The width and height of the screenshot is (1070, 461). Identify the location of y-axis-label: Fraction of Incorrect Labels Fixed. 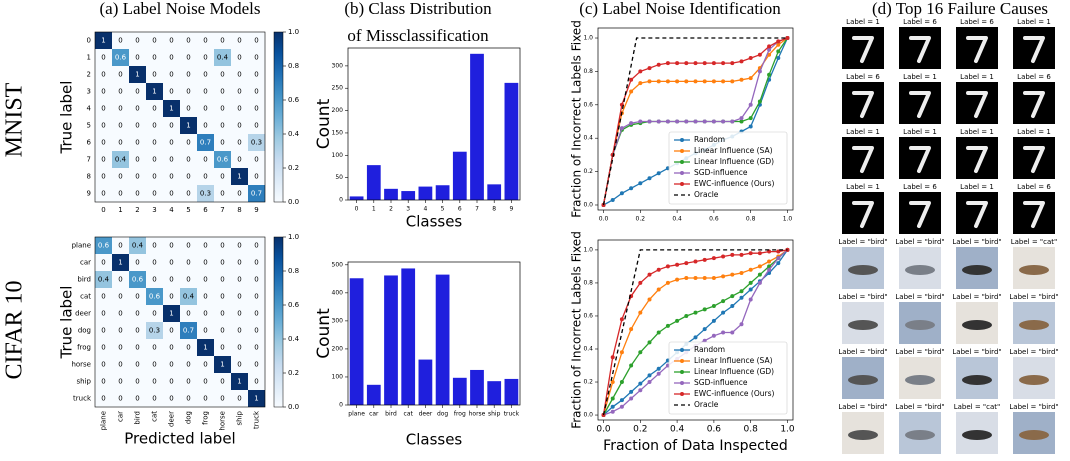
(577, 330).